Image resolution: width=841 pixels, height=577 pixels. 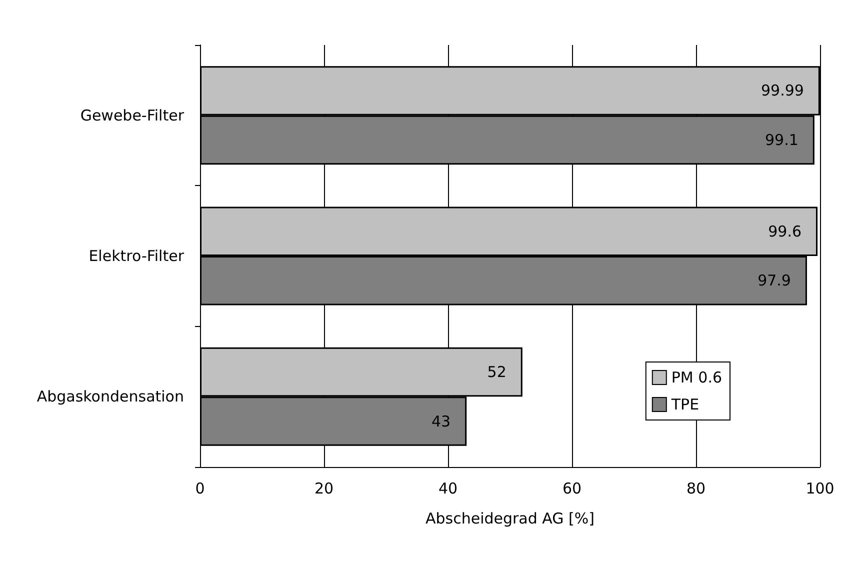 I want to click on y-tick-label: Abgaskondensation, so click(x=110, y=397).